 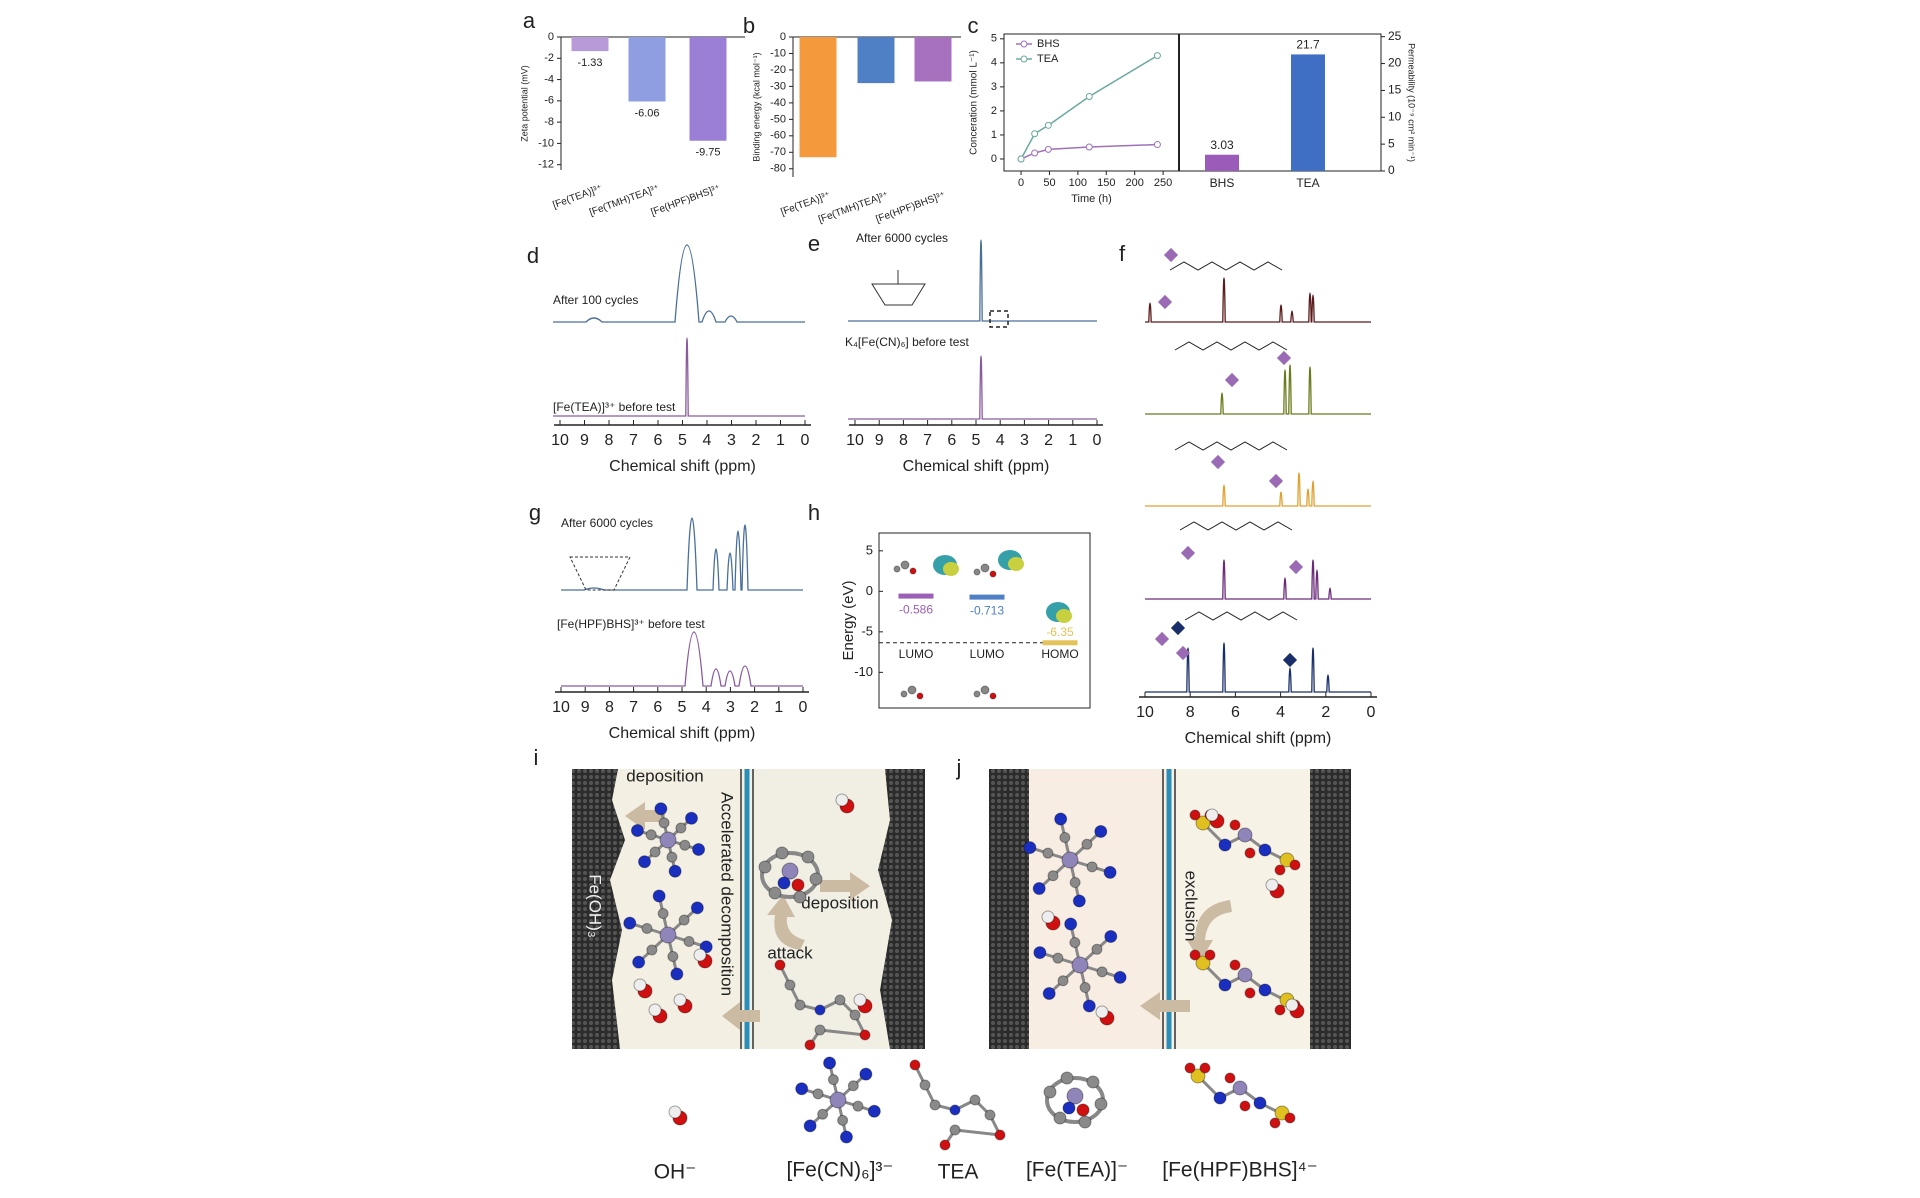 What do you see at coordinates (524, 103) in the screenshot?
I see `y-axis-label: Zeta potential (mV)` at bounding box center [524, 103].